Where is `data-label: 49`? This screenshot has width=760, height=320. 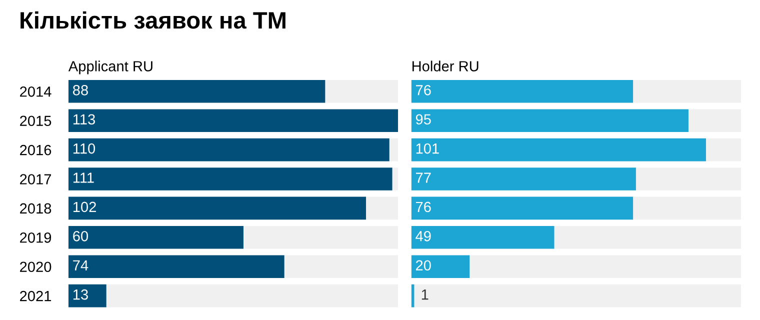 data-label: 49 is located at coordinates (423, 236).